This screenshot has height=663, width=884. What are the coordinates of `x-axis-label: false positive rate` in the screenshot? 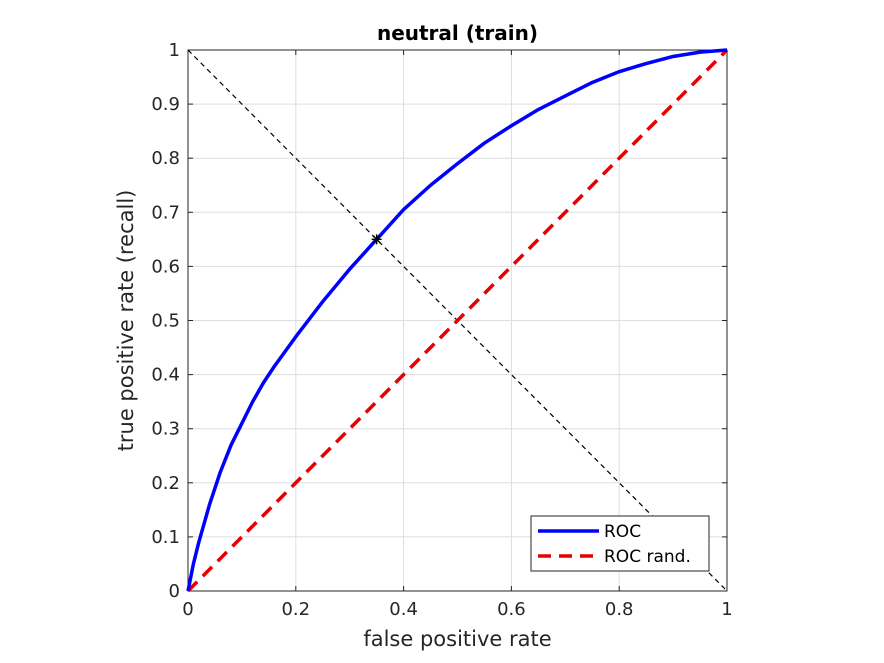 It's located at (457, 639).